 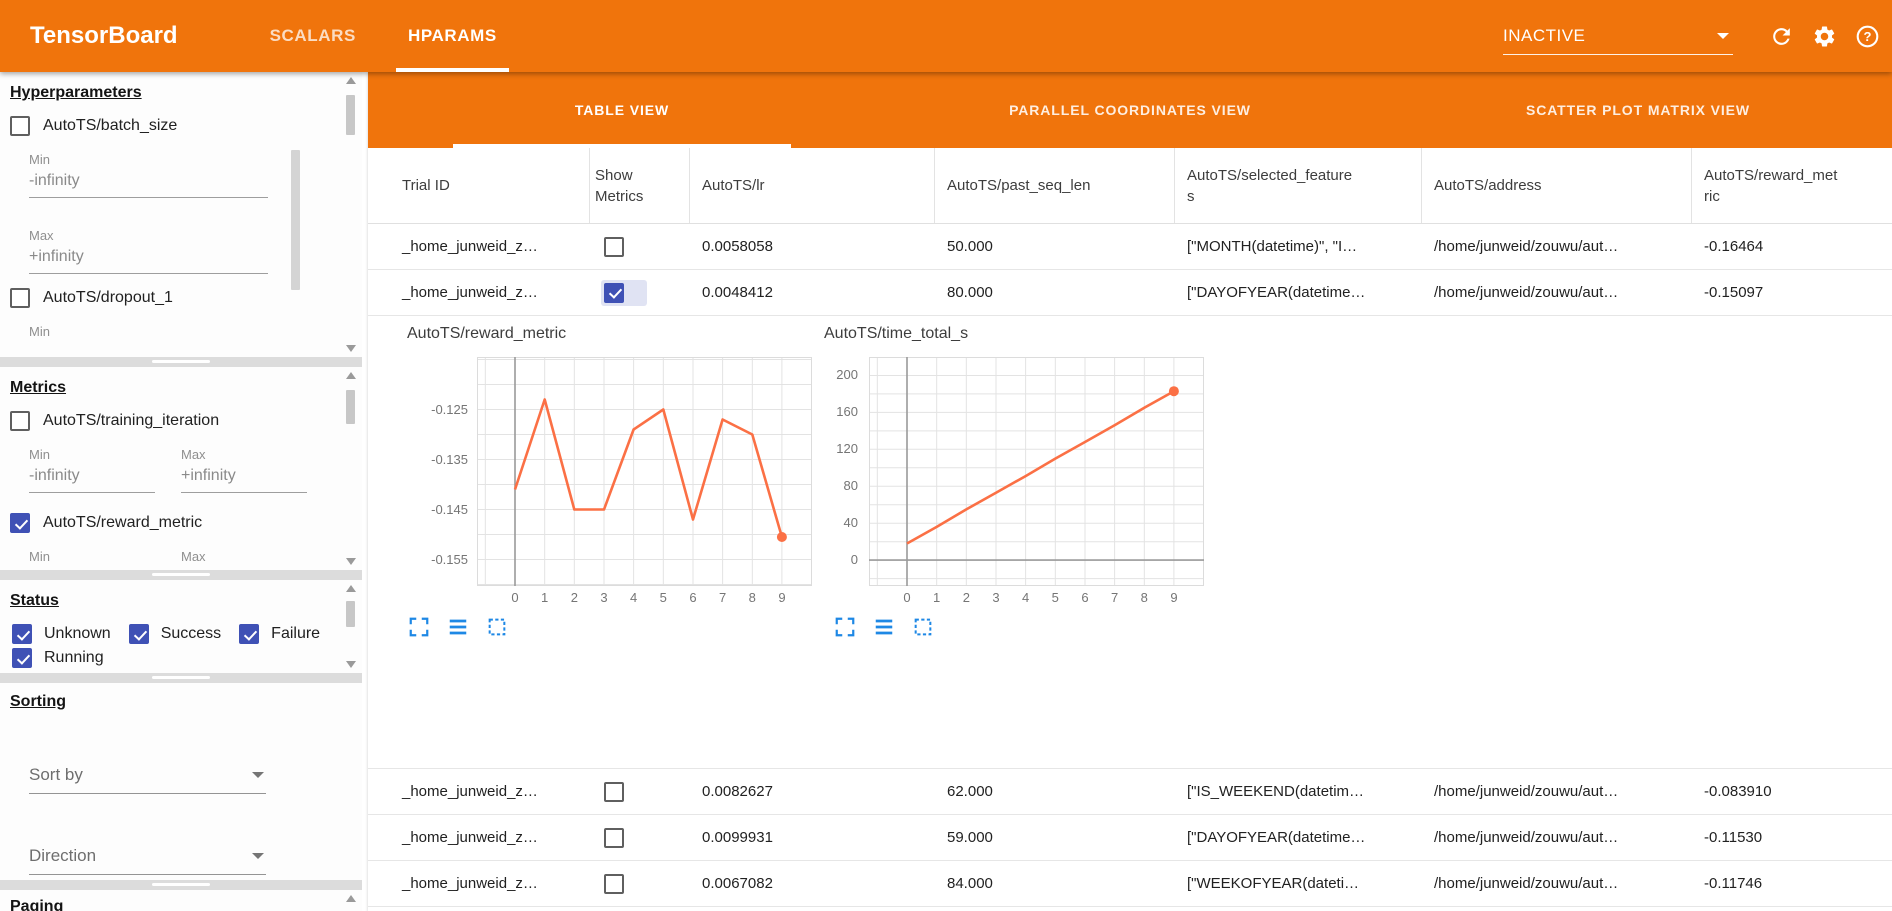 I want to click on status-failure: Failure, so click(x=279, y=634).